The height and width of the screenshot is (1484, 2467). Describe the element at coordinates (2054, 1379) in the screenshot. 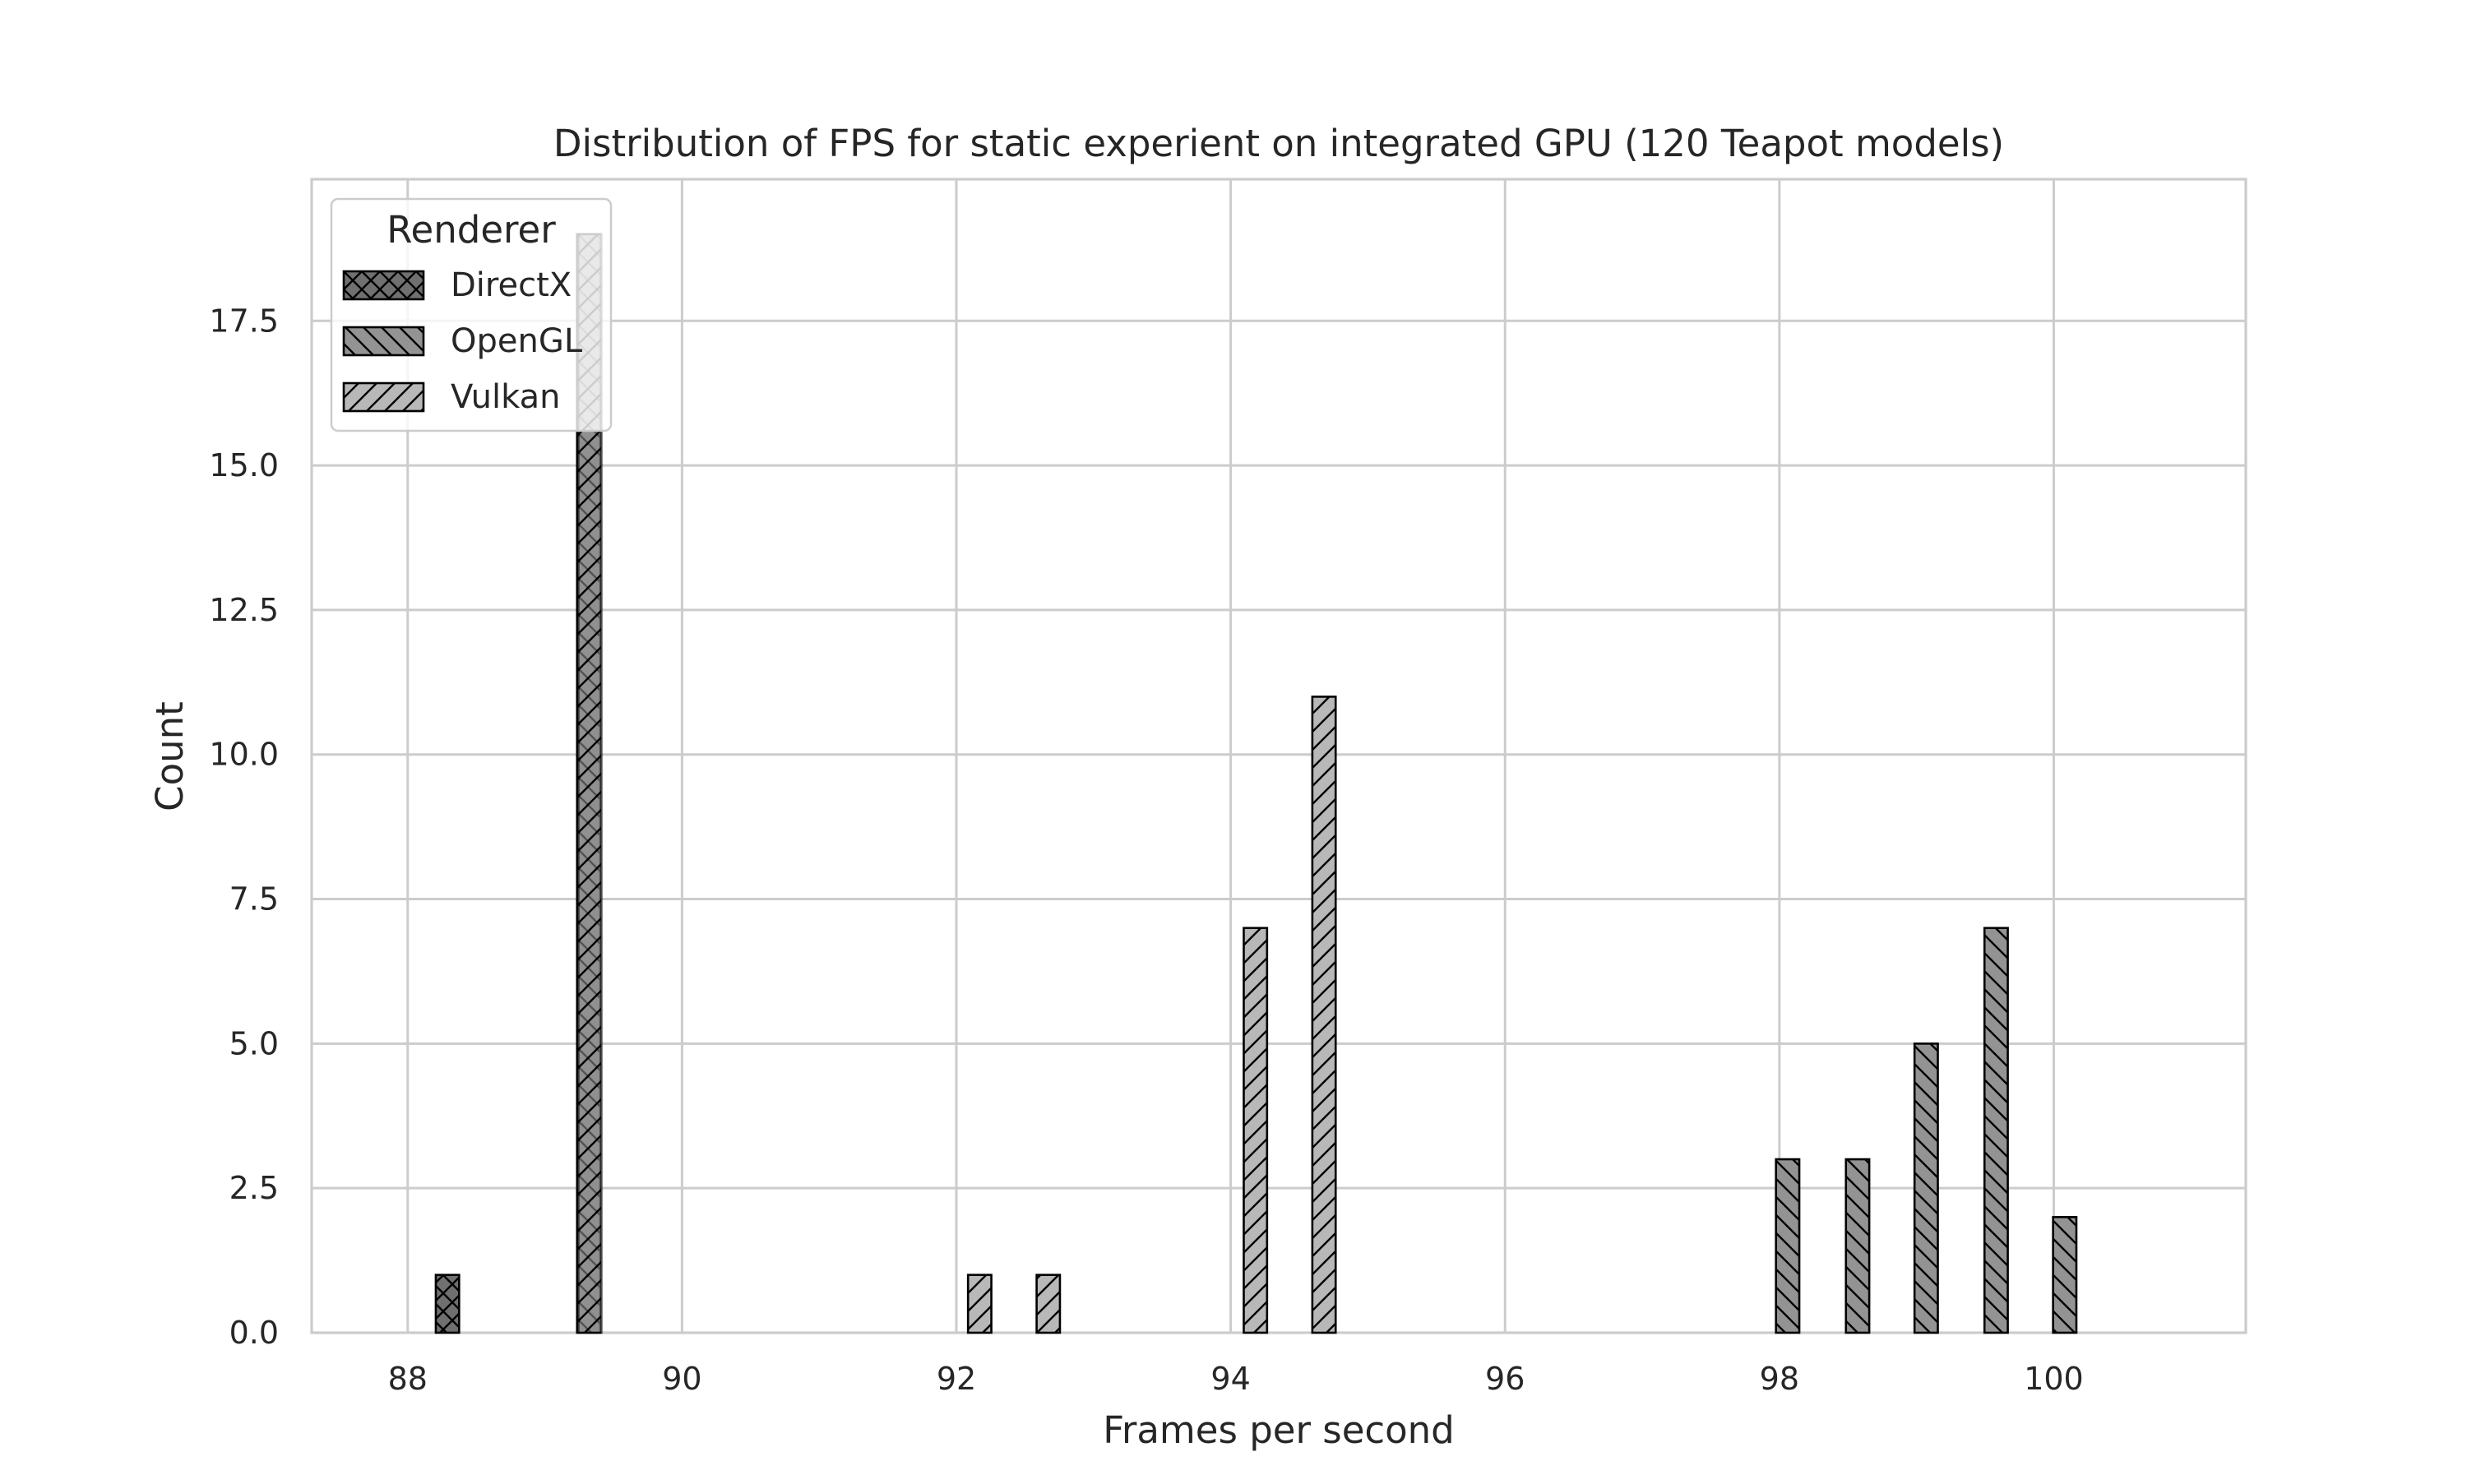

I see `x-tick-label: 100` at that location.